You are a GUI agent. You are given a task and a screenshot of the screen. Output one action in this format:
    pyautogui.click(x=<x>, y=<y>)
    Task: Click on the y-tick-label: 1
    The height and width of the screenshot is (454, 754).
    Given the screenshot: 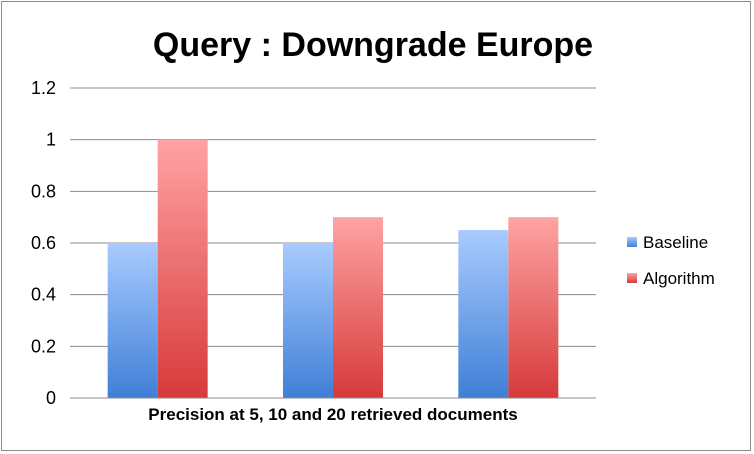 What is the action you would take?
    pyautogui.click(x=51, y=140)
    